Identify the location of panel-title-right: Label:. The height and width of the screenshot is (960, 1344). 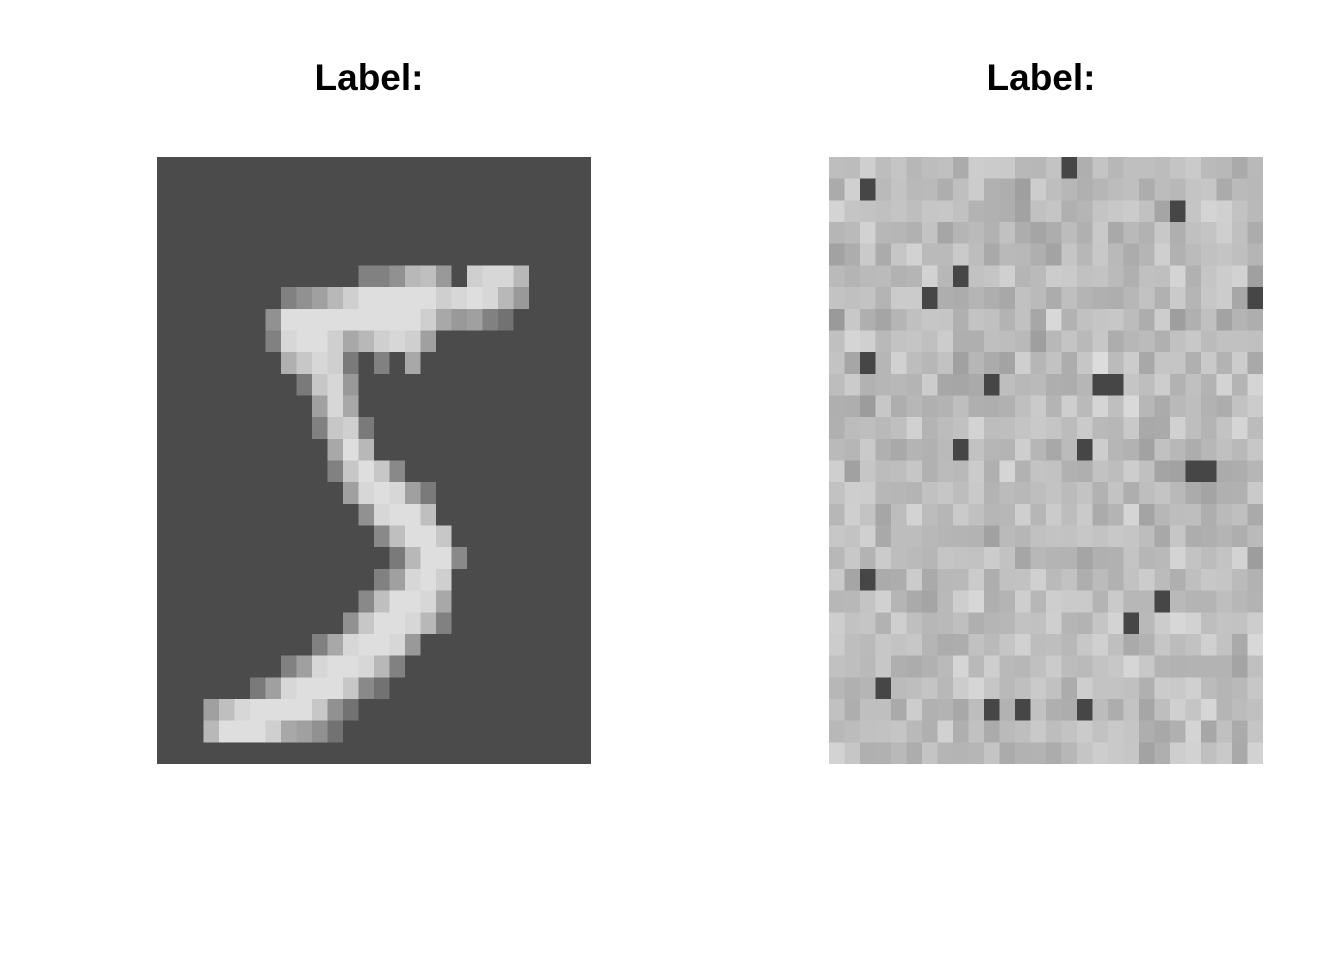
(1041, 77).